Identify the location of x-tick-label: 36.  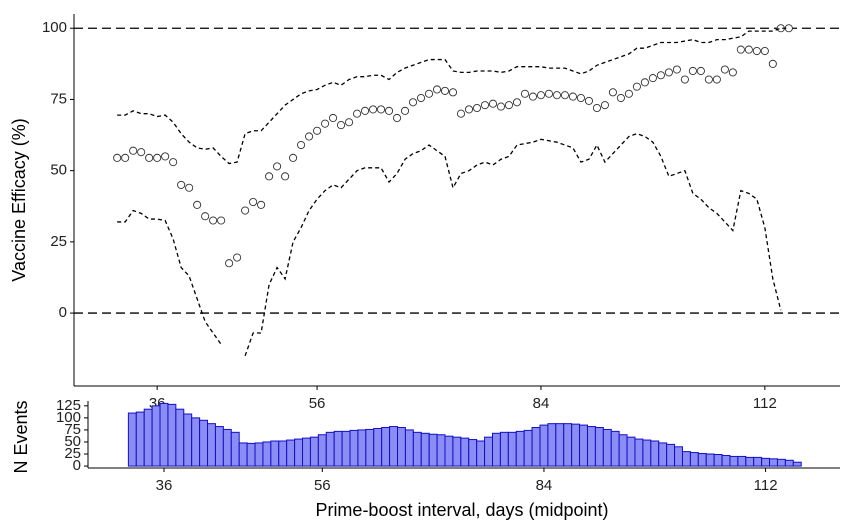
(164, 485).